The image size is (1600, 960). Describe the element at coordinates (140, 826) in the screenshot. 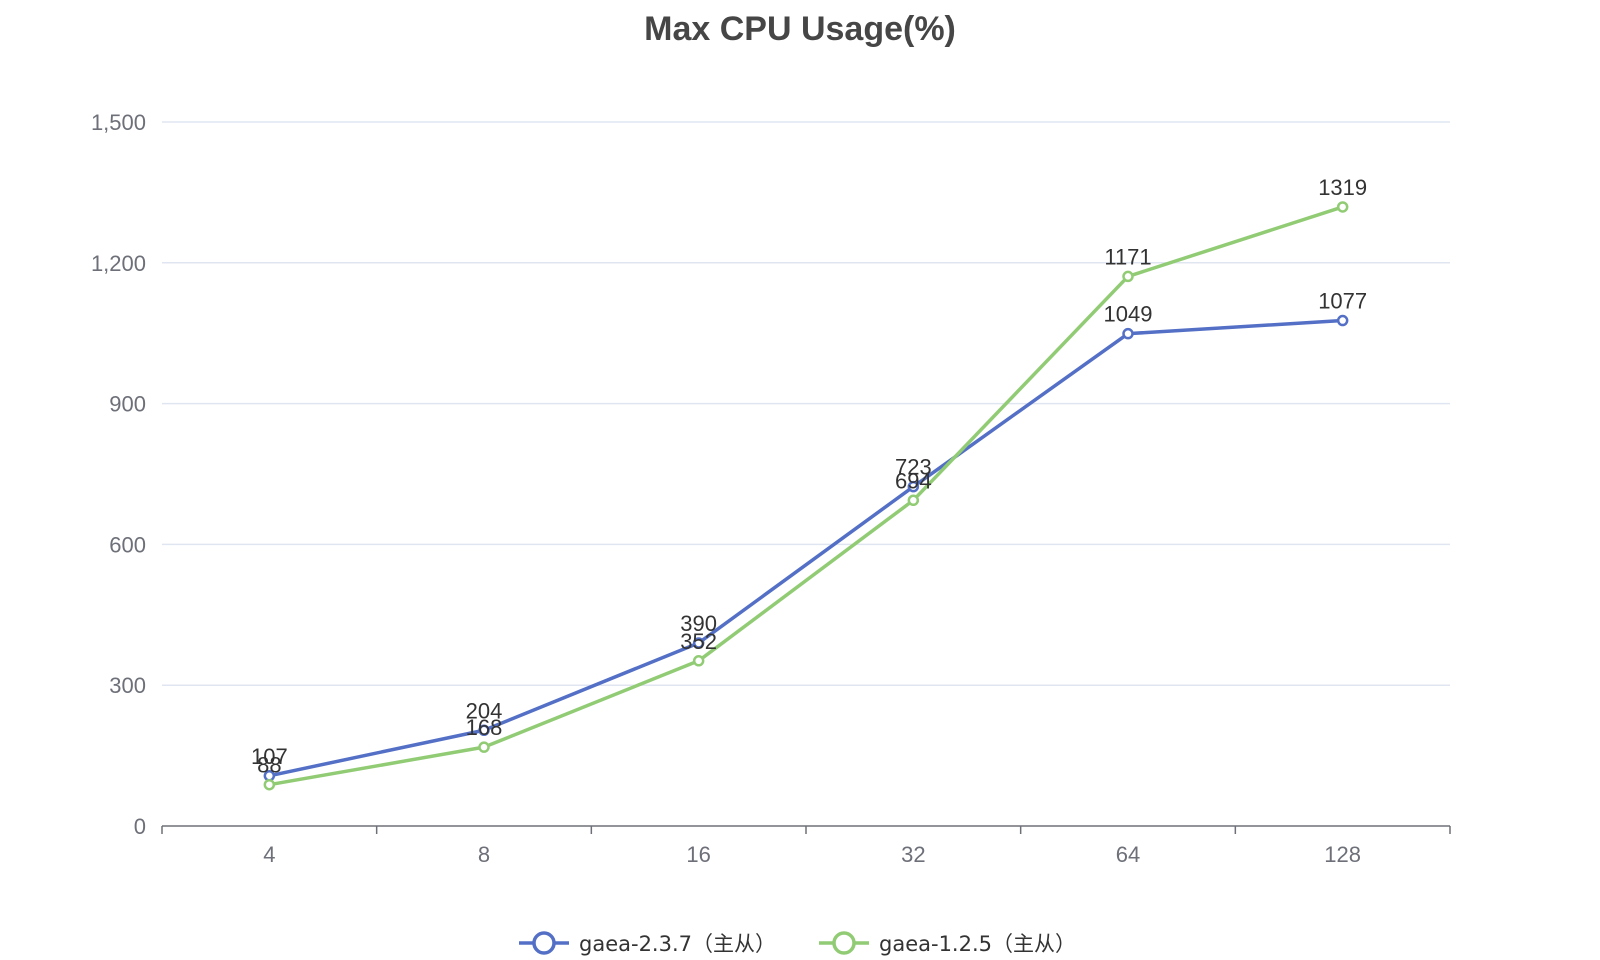

I see `y-tick-label: 0` at that location.